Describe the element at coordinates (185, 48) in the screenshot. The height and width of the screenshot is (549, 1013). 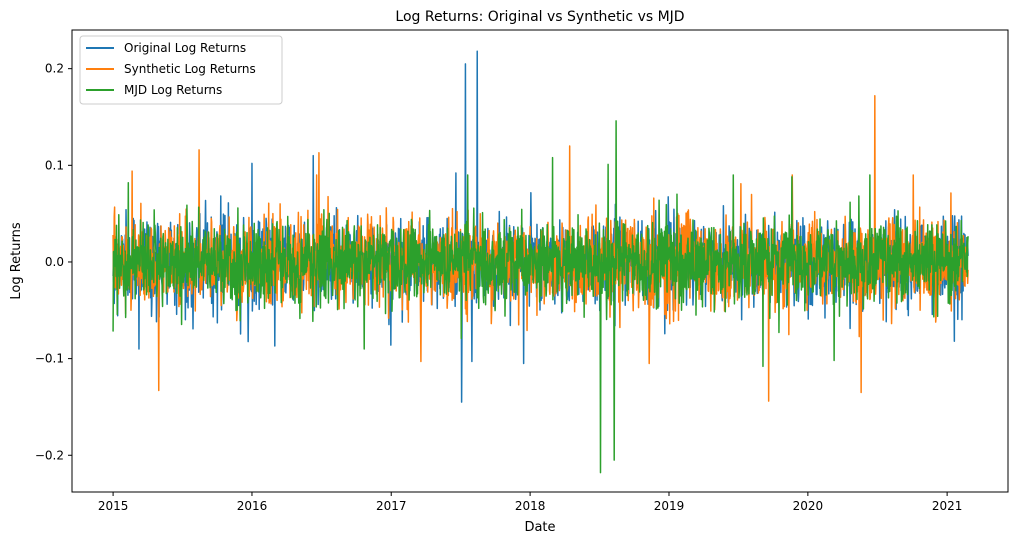
I see `legend-label: Original Log Returns` at that location.